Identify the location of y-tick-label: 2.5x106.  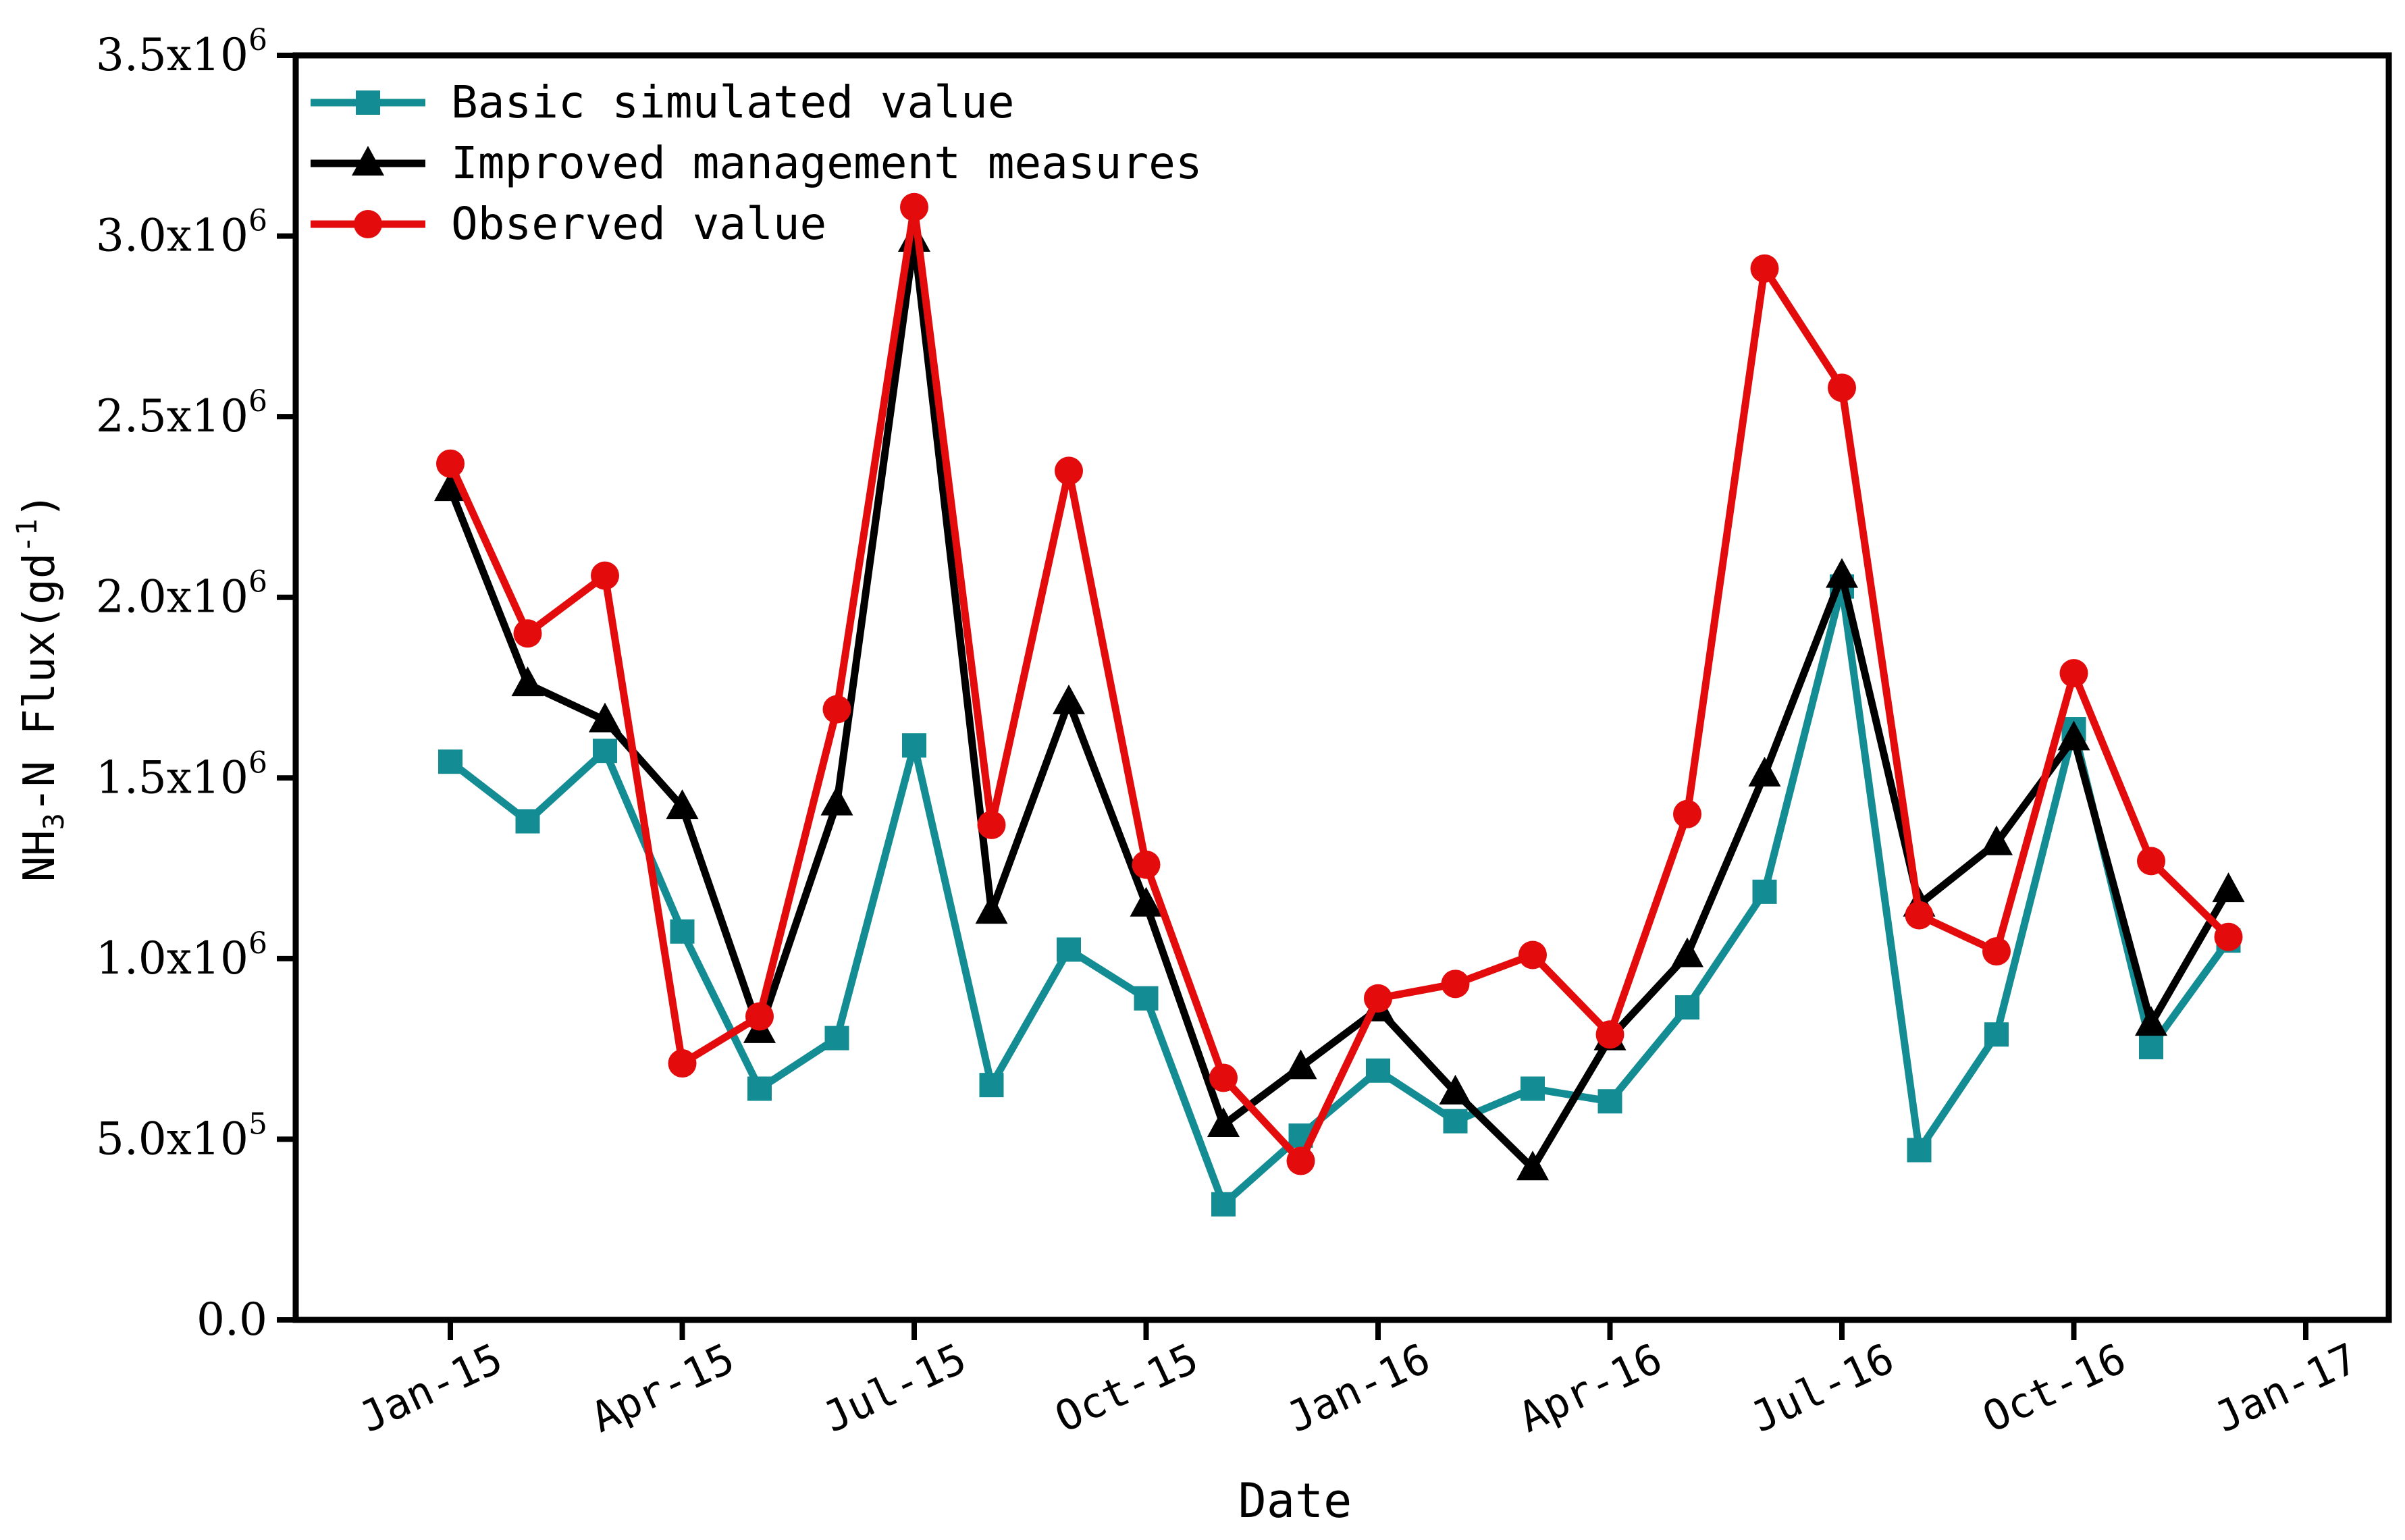
(181, 413).